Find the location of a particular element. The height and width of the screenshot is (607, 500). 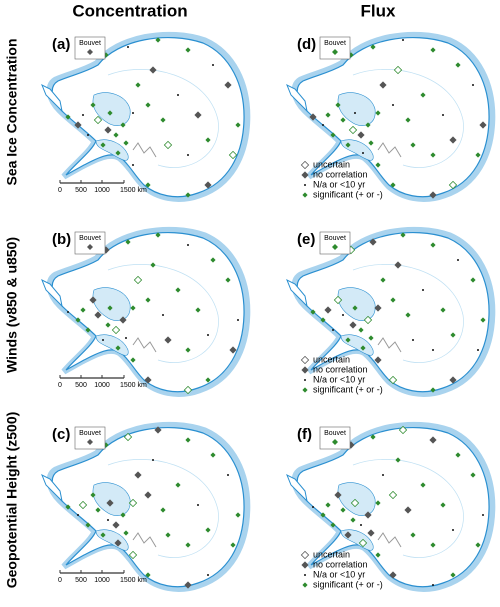

contour is located at coordinates (163, 118).